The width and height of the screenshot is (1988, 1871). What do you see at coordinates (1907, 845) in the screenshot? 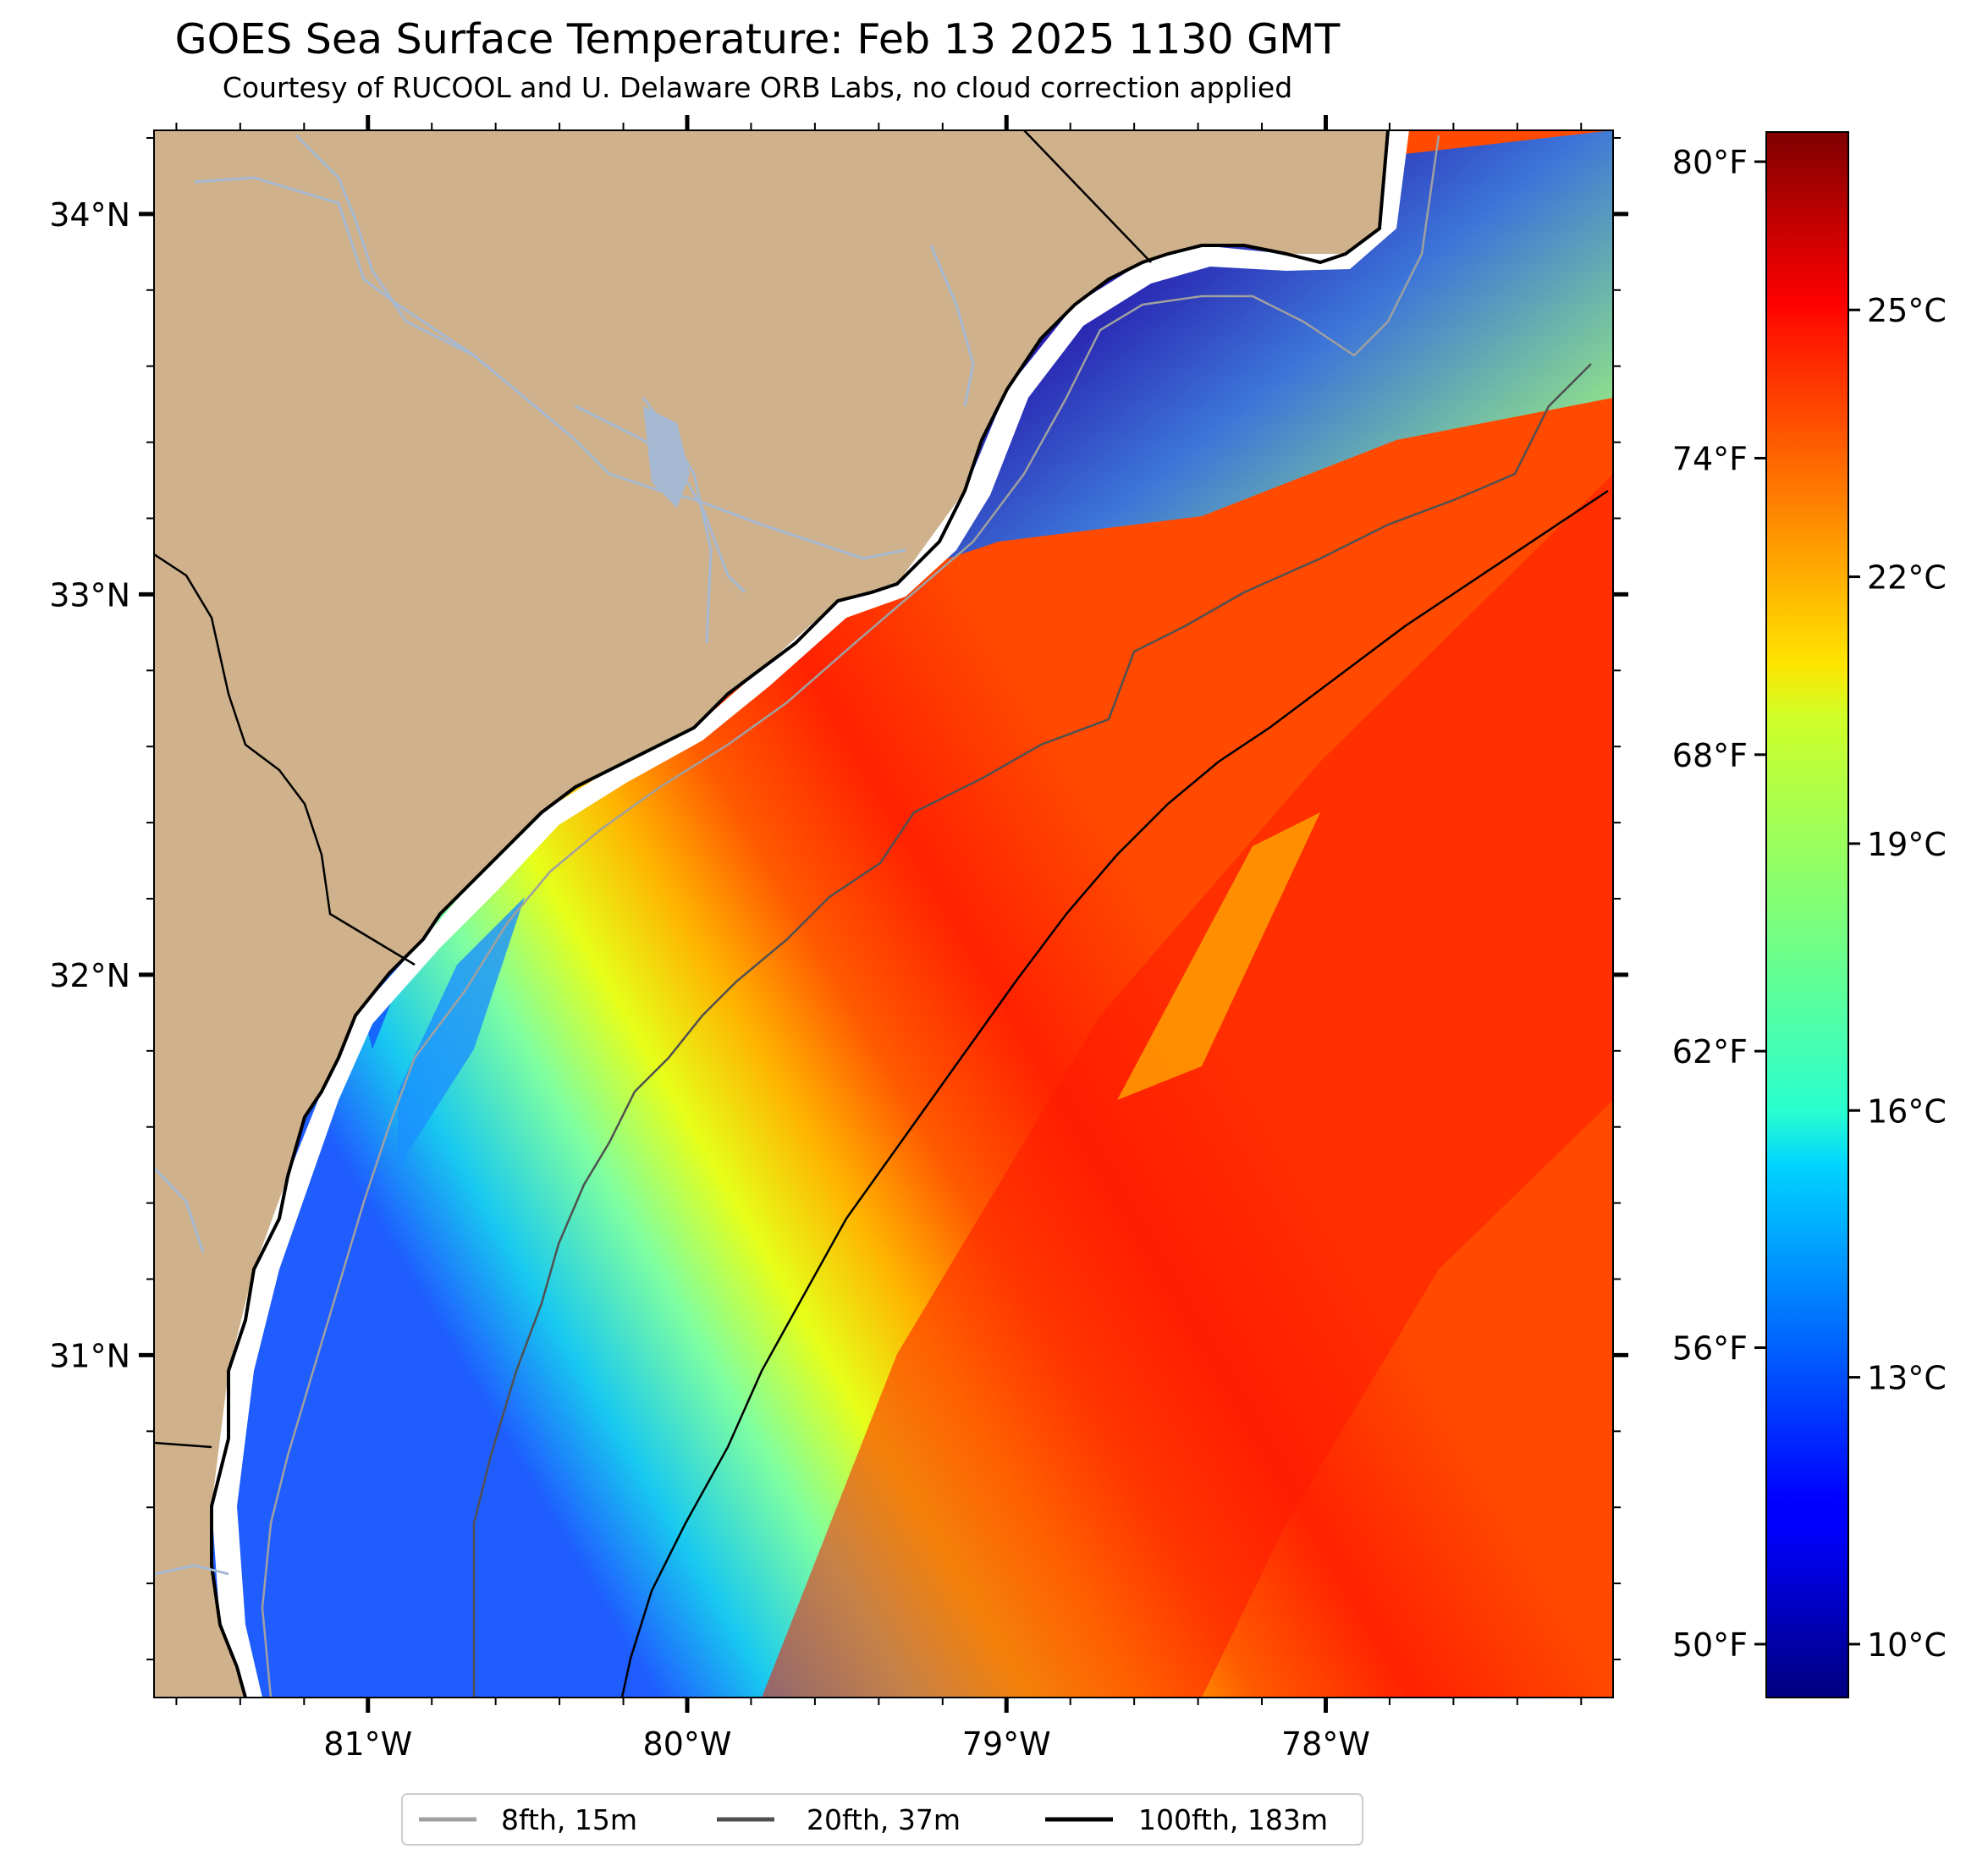
I see `celsius-tick-label: 19°C` at bounding box center [1907, 845].